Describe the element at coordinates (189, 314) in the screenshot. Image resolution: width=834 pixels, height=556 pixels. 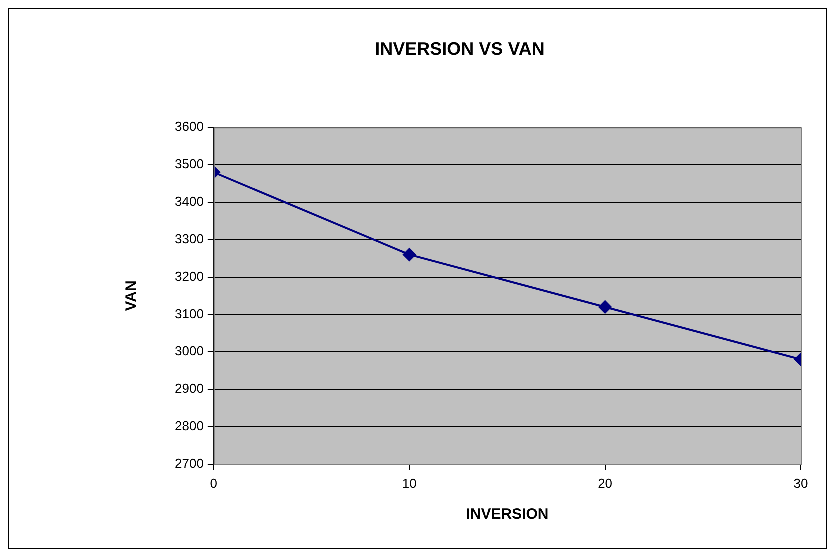
I see `y-tick-label: 3100` at that location.